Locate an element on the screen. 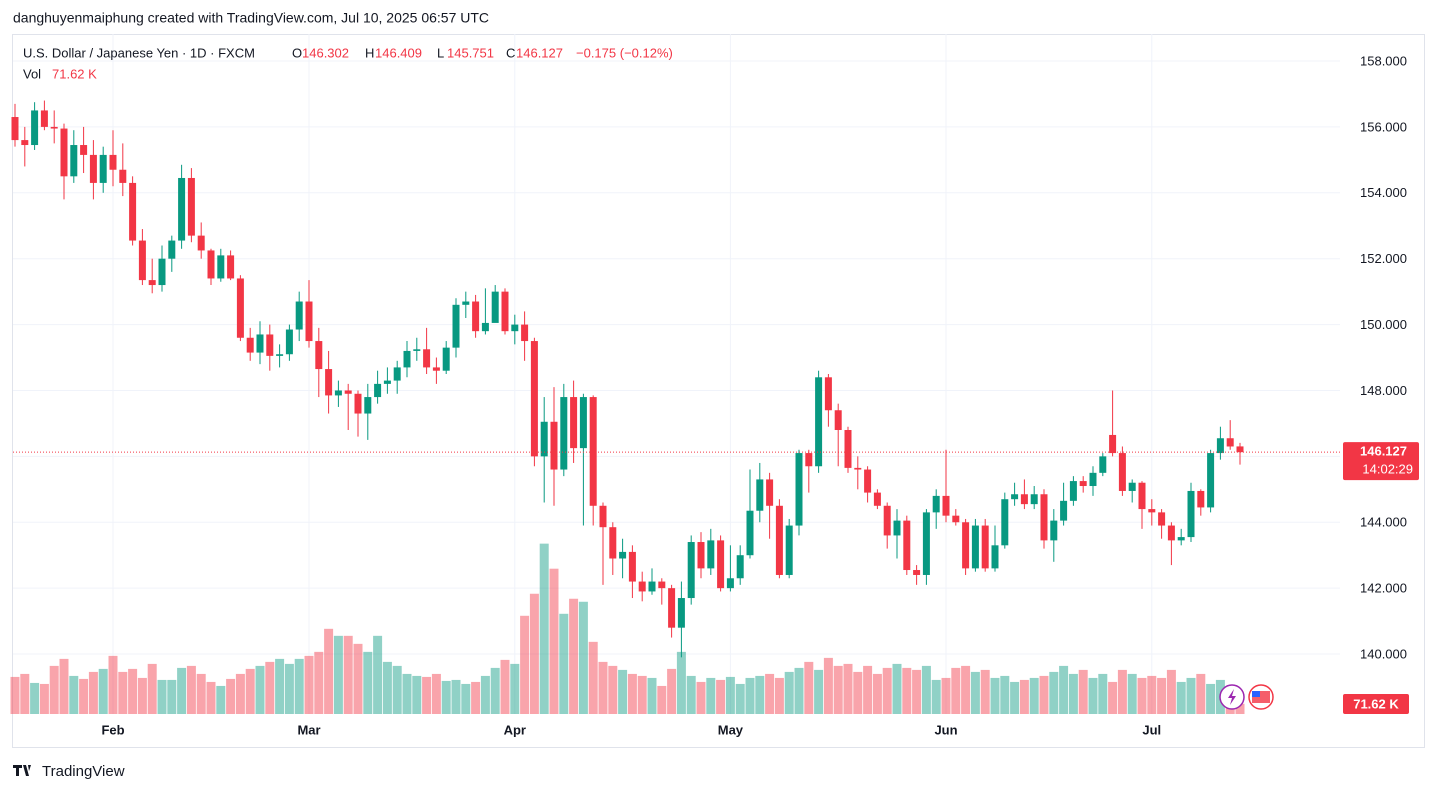 Image resolution: width=1438 pixels, height=793 pixels. last-price-label: 146.127 is located at coordinates (1383, 451).